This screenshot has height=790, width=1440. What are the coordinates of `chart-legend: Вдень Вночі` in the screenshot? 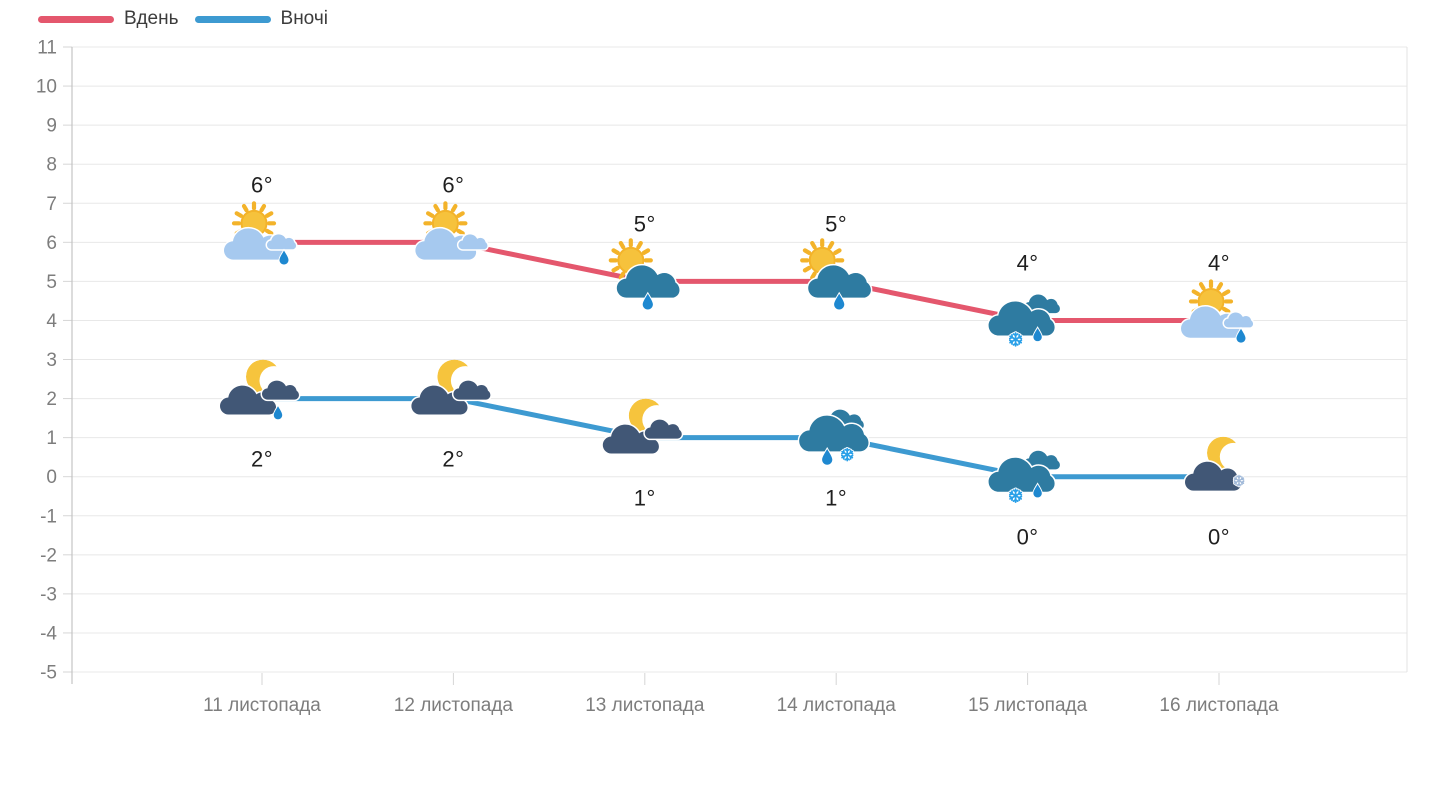 It's located at (183, 19).